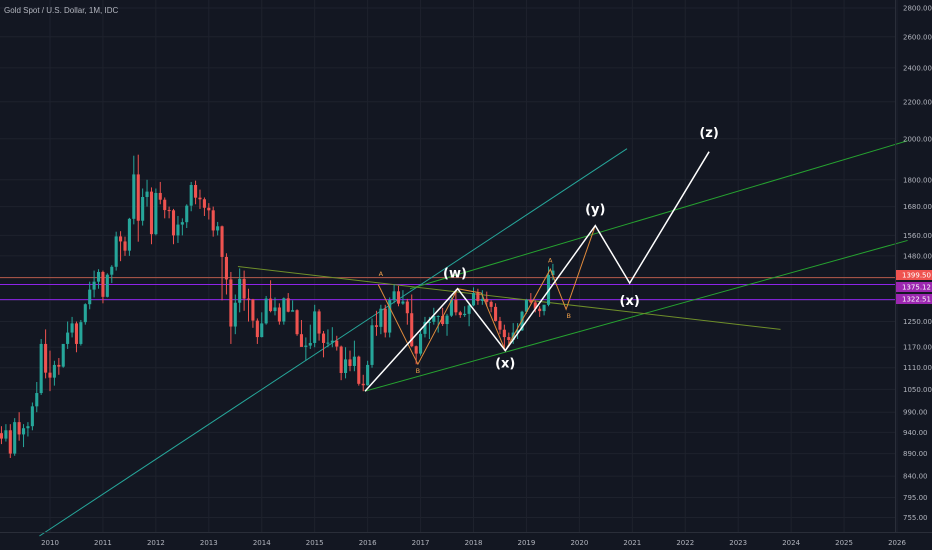 The height and width of the screenshot is (550, 932). I want to click on y-tick-label: 1050.00, so click(917, 390).